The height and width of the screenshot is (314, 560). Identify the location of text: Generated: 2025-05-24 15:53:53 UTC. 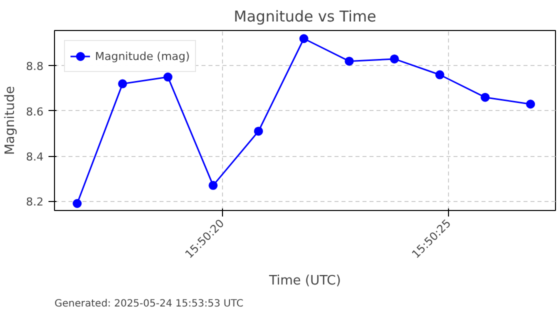
(149, 304).